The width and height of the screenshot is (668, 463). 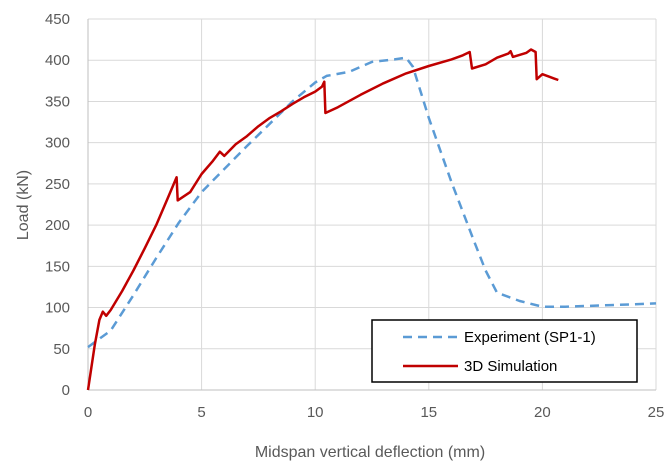 I want to click on y-tick-label: 400, so click(x=57, y=60).